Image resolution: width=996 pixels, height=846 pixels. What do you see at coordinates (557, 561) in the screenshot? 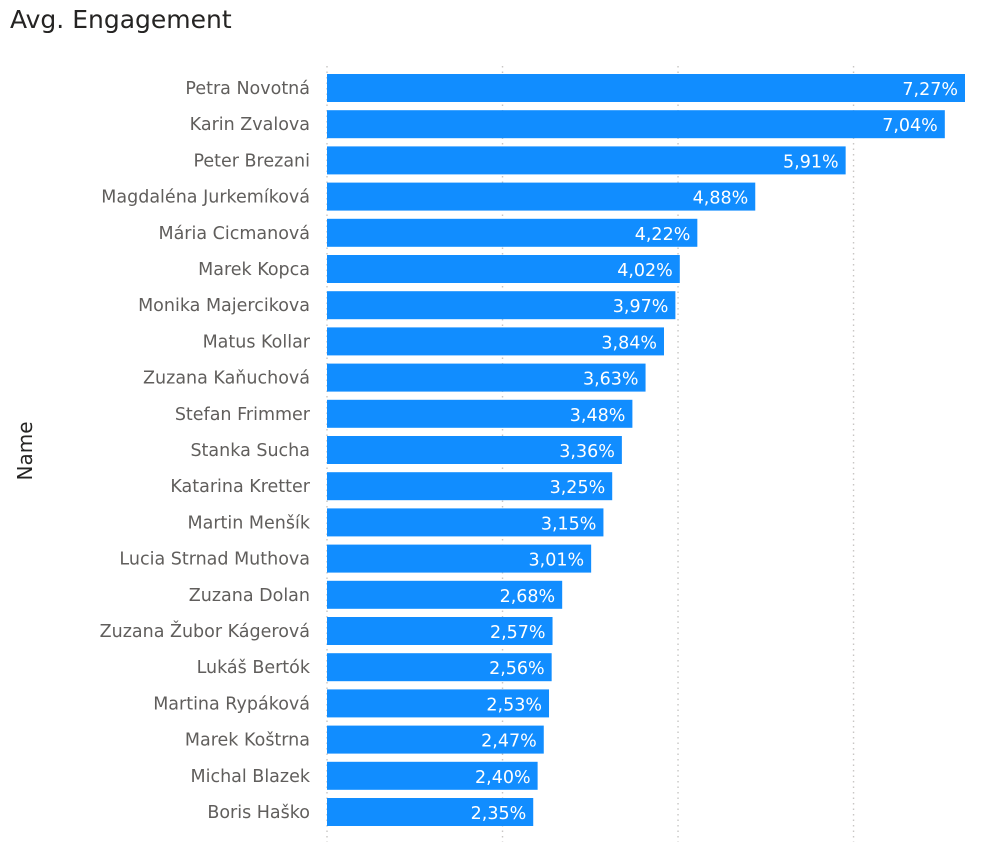
I see `data-label: 3,01%` at bounding box center [557, 561].